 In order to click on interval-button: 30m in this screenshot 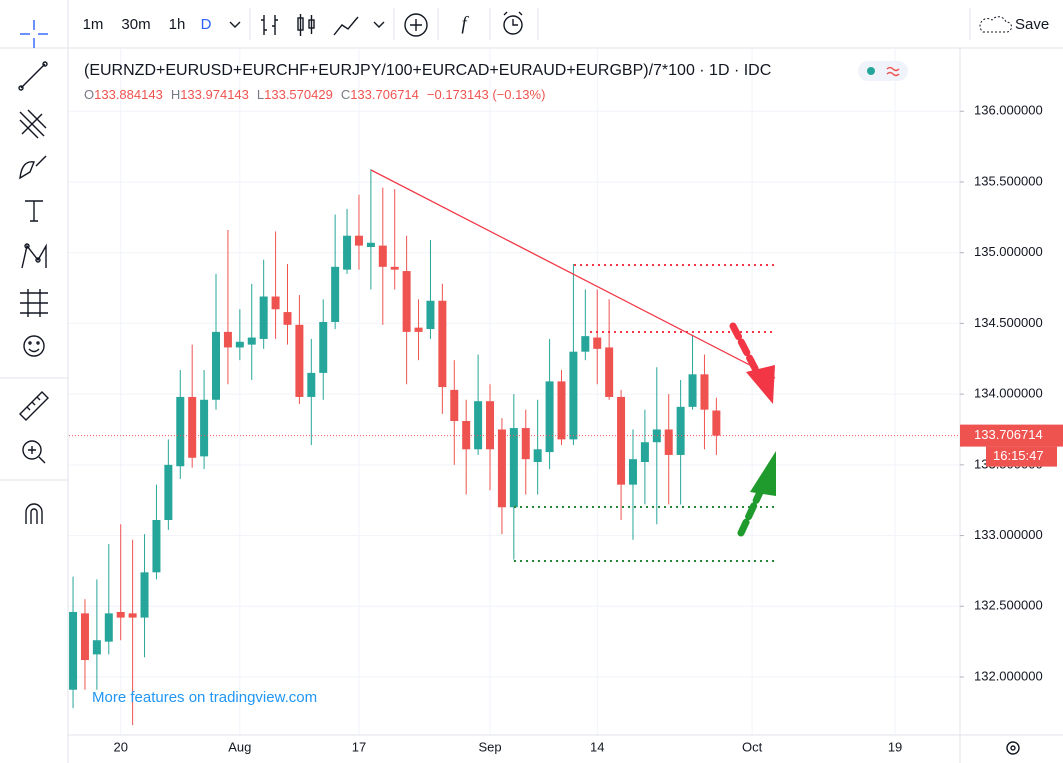, I will do `click(135, 24)`.